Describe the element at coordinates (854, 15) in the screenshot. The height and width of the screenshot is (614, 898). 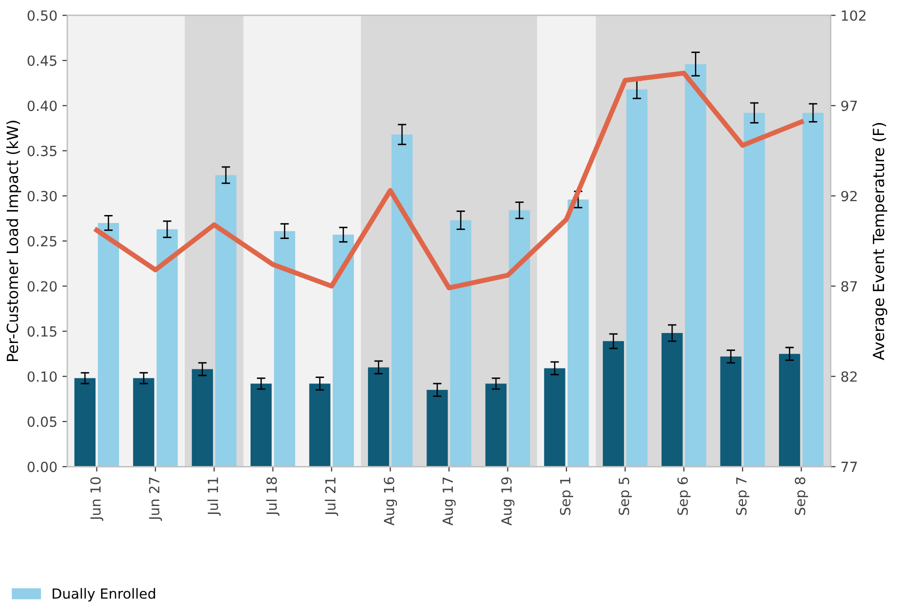
I see `y2-tick-label: 102` at that location.